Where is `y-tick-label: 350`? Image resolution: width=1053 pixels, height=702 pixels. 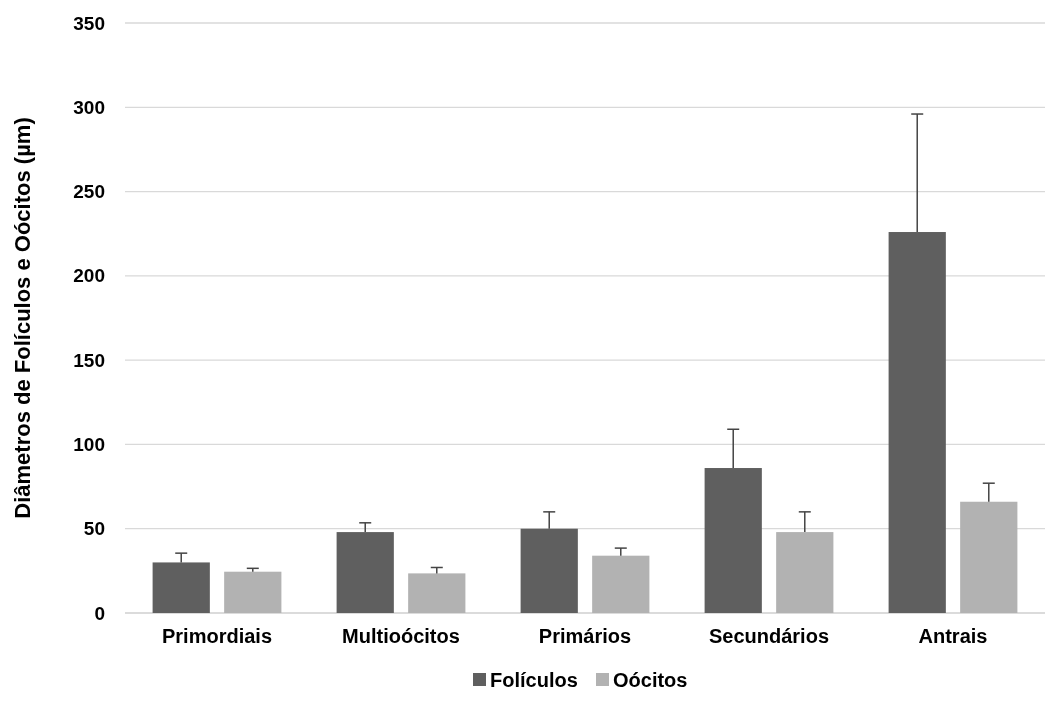
y-tick-label: 350 is located at coordinates (89, 23).